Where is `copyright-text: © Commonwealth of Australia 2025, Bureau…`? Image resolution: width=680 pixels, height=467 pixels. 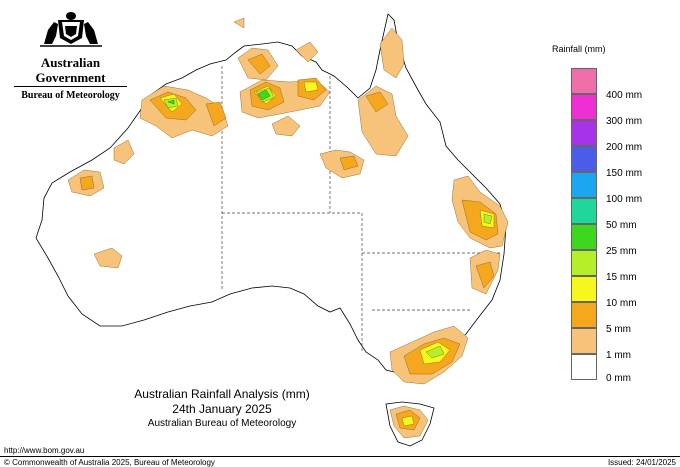
copyright-text: © Commonwealth of Australia 2025, Bureau… is located at coordinates (109, 462).